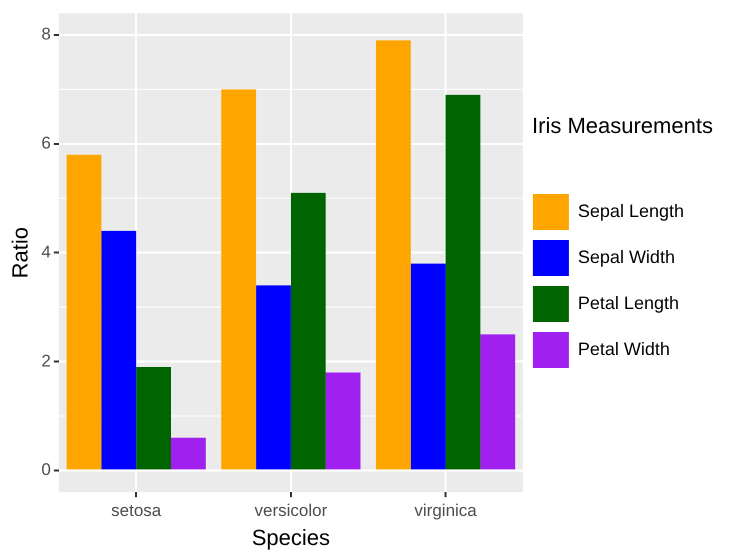  I want to click on x-tick-label: versicolor, so click(291, 510).